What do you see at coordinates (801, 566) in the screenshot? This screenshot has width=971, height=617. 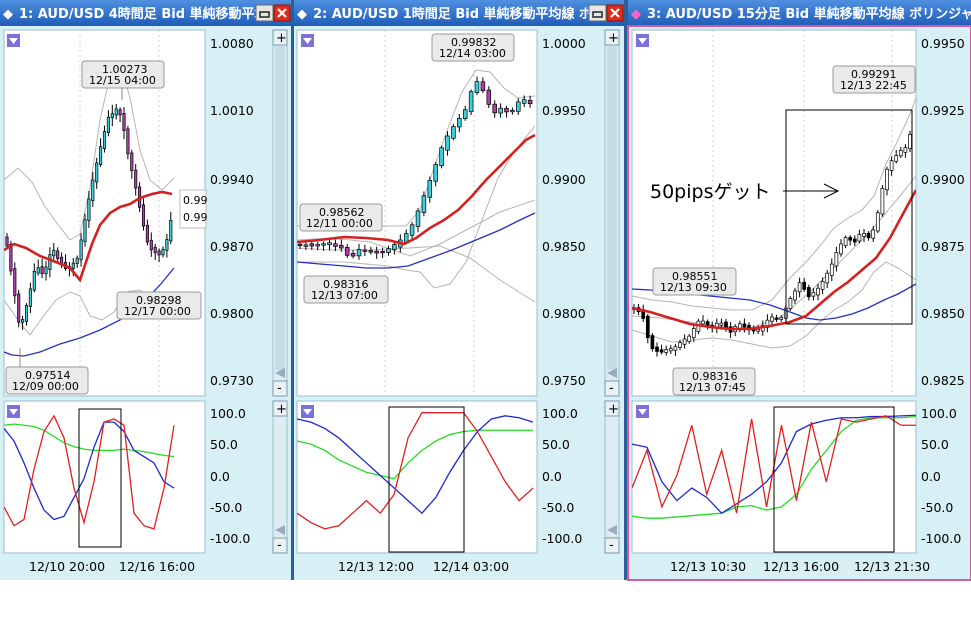 I see `svg-text: 12/13 16:00` at bounding box center [801, 566].